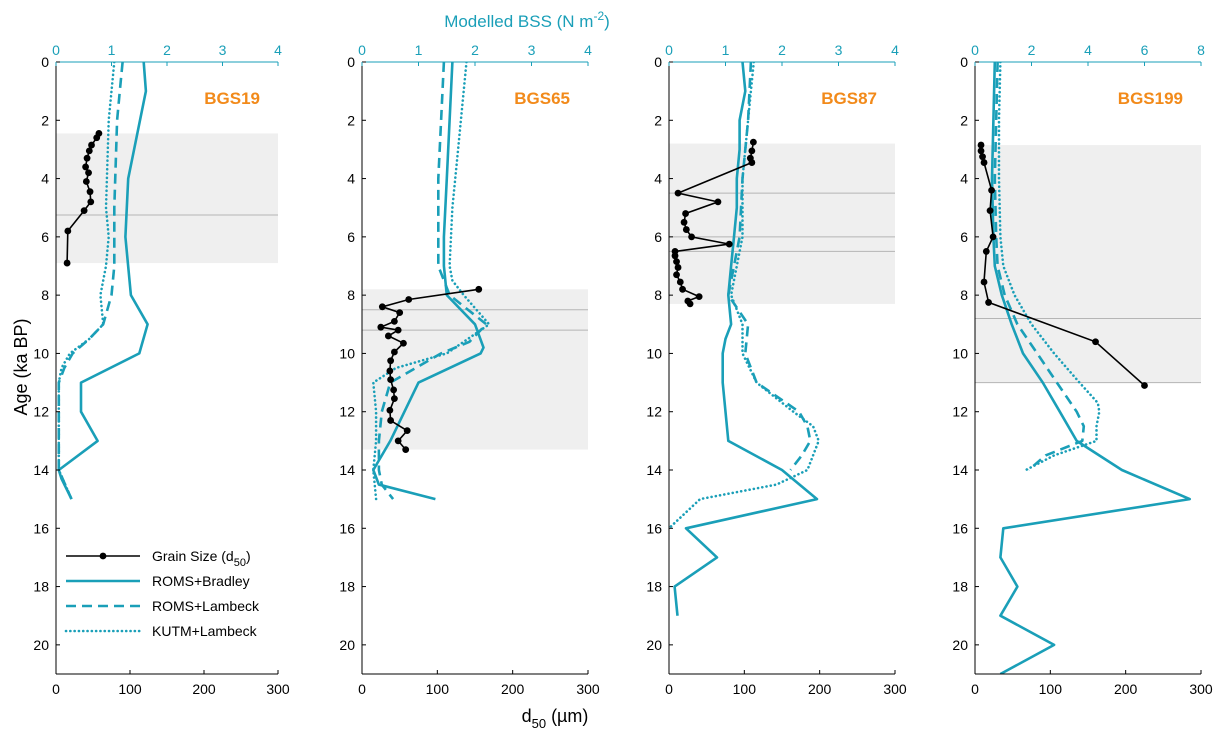  I want to click on y-tick-label: 4, so click(964, 179).